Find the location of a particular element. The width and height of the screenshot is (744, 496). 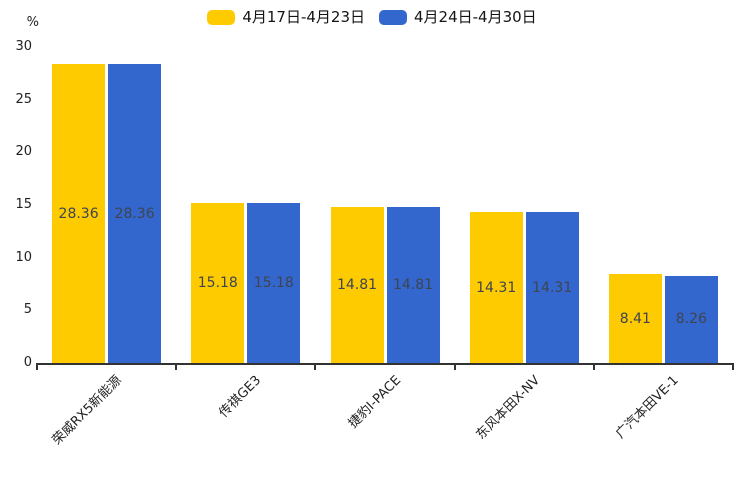

legend-swatch-week2 is located at coordinates (393, 17).